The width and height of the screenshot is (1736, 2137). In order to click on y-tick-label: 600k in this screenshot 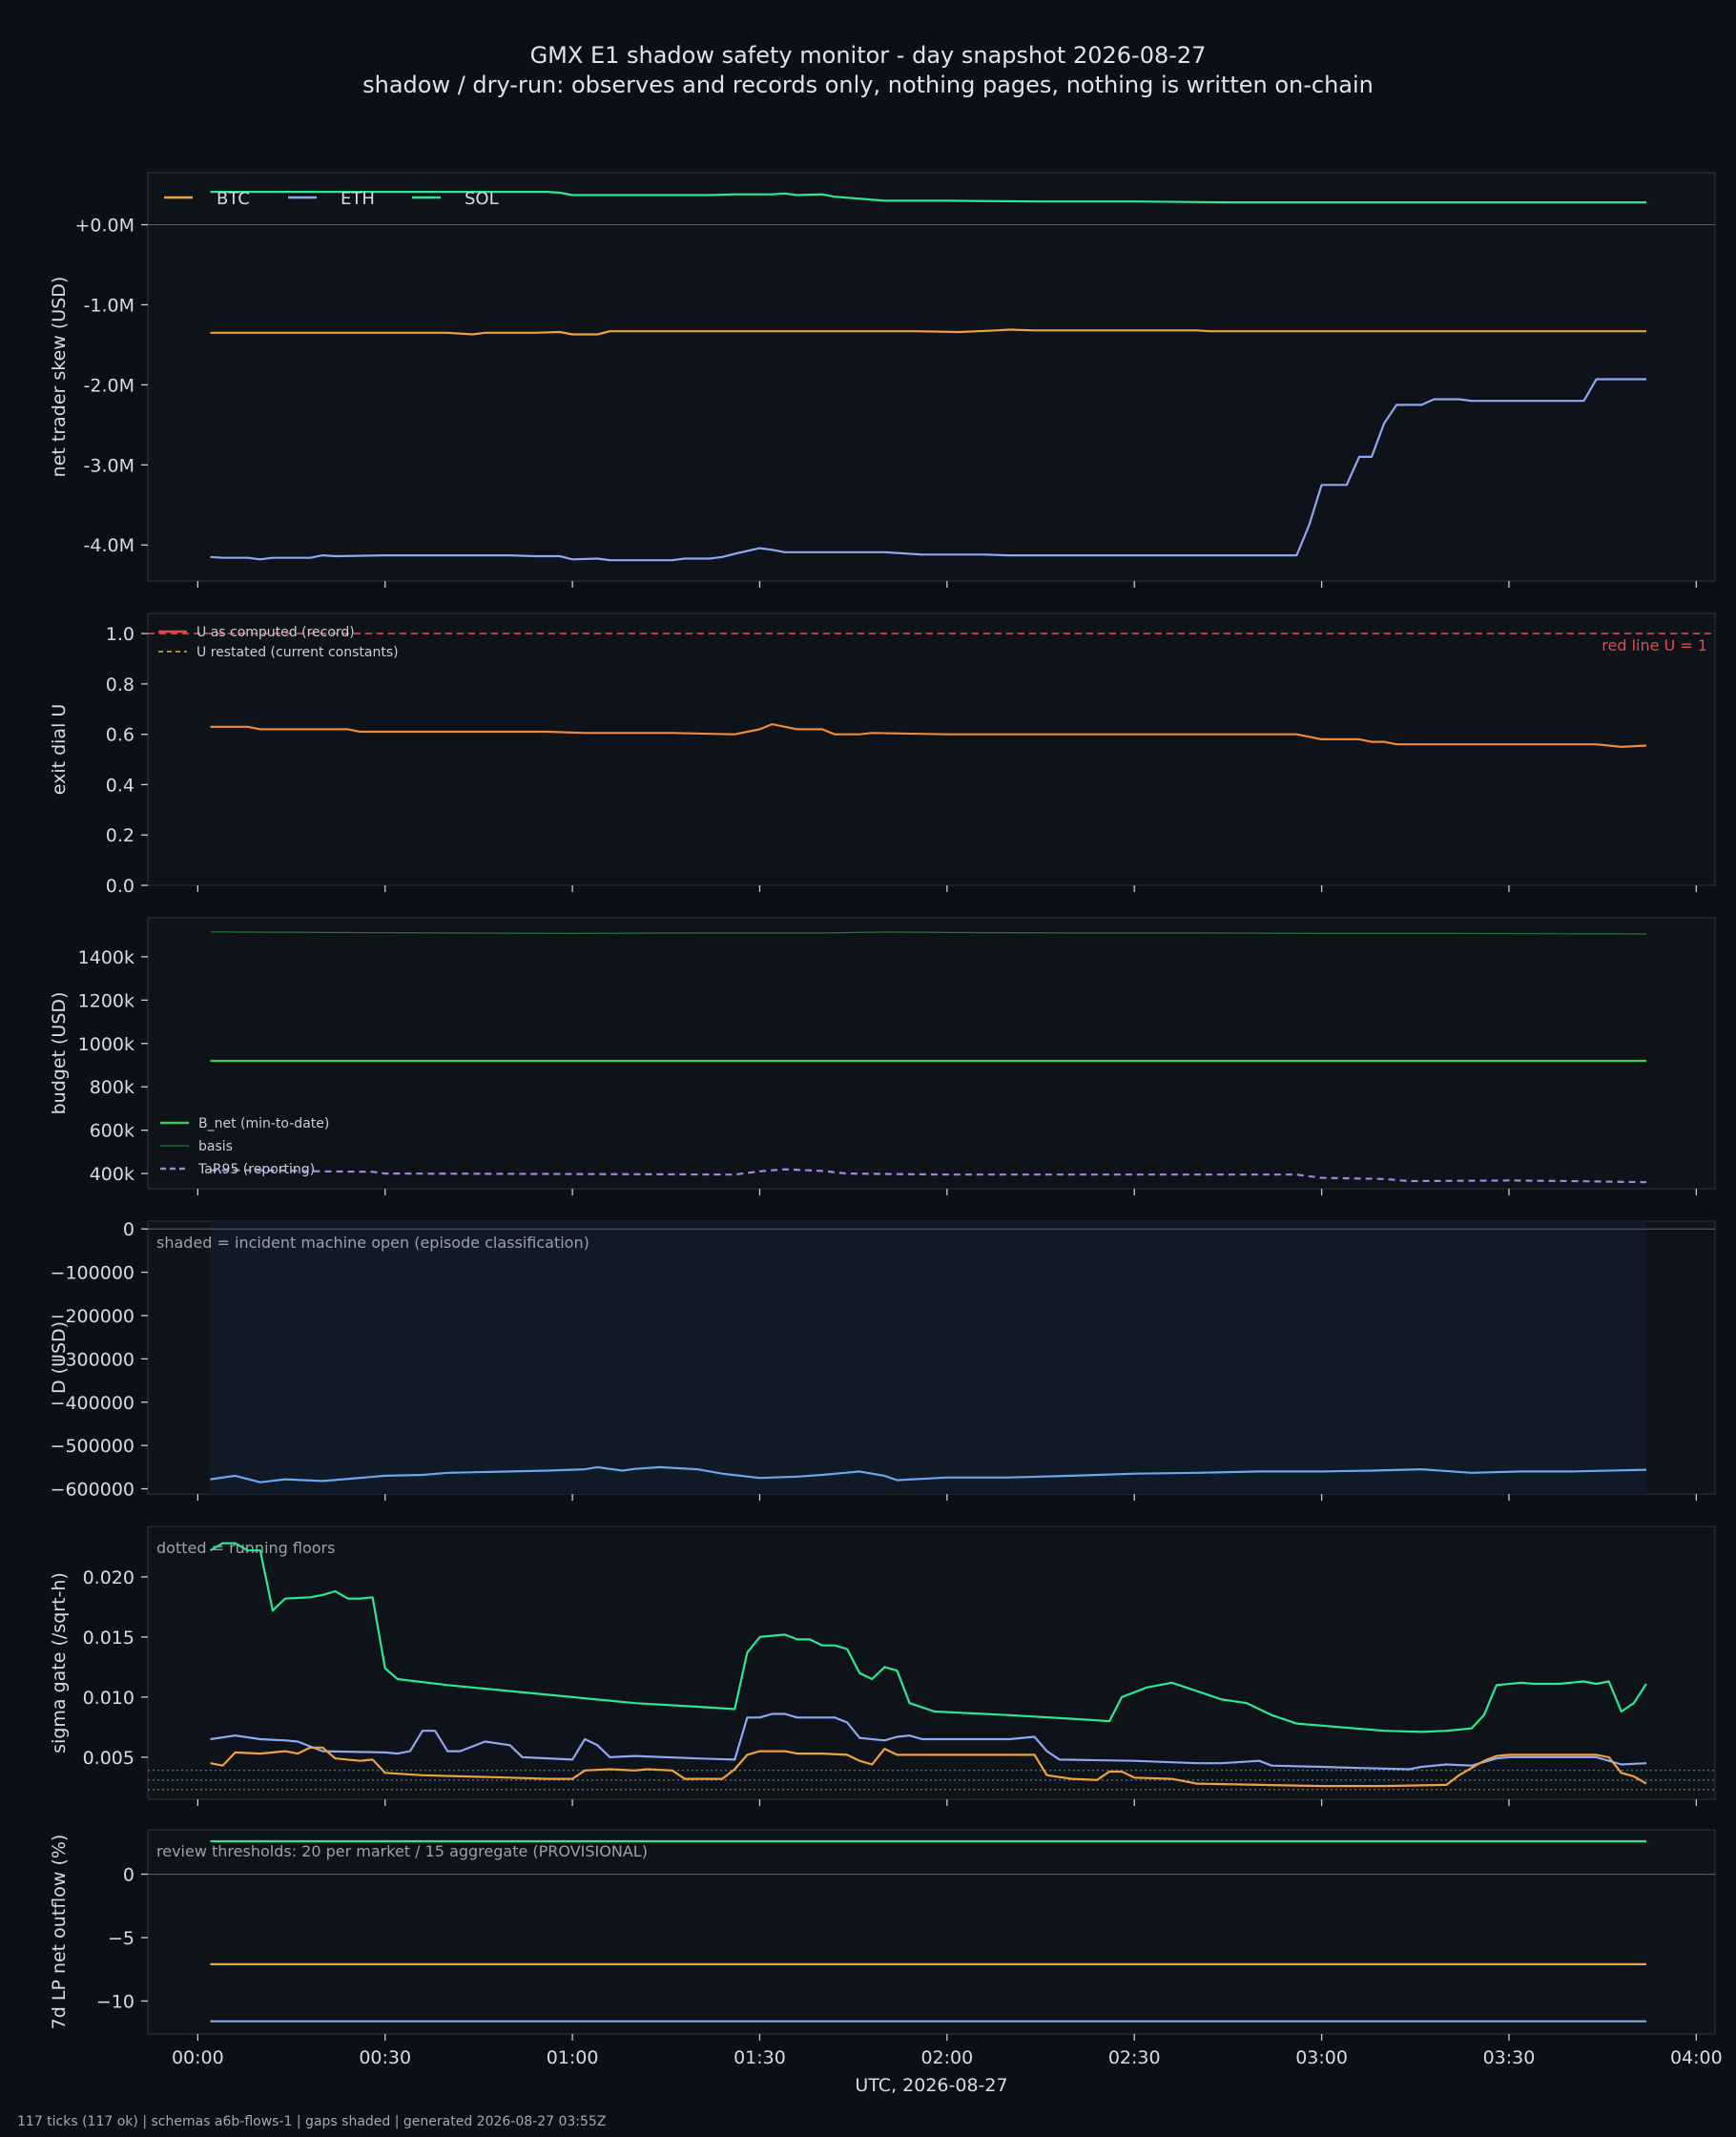, I will do `click(112, 1131)`.